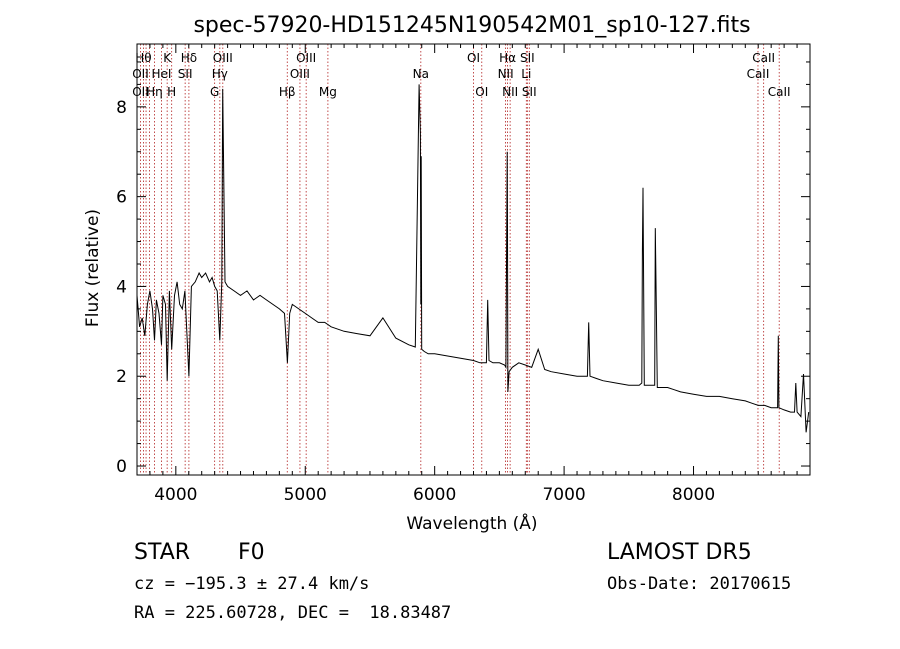 The width and height of the screenshot is (900, 649). Describe the element at coordinates (167, 58) in the screenshot. I see `spectral-line-label: K` at that location.